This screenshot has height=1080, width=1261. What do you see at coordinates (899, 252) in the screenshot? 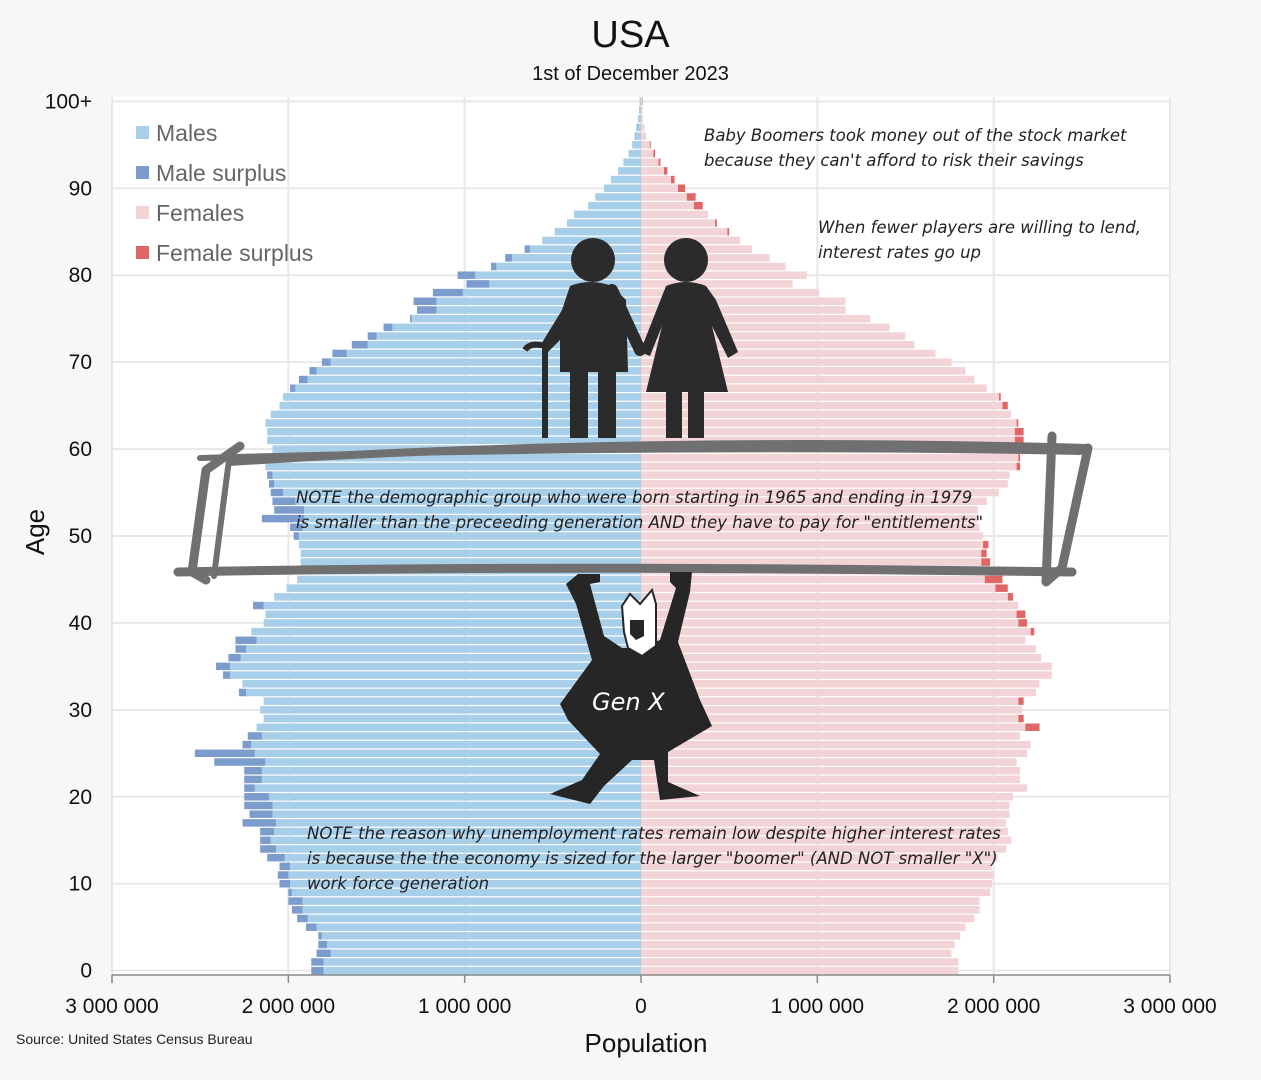
I see `note-lenders-line-2: interest rates go up` at bounding box center [899, 252].